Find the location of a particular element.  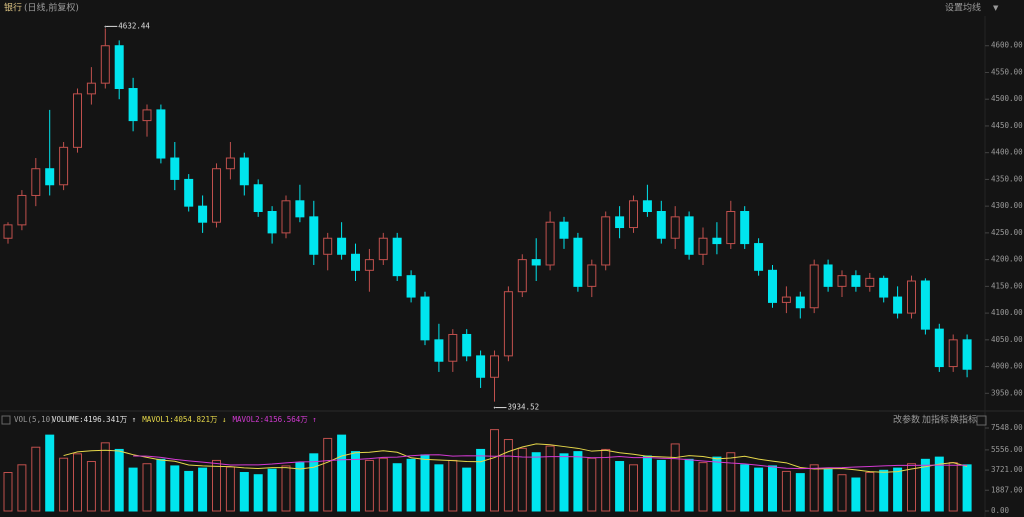

ma-line is located at coordinates (550, 462).